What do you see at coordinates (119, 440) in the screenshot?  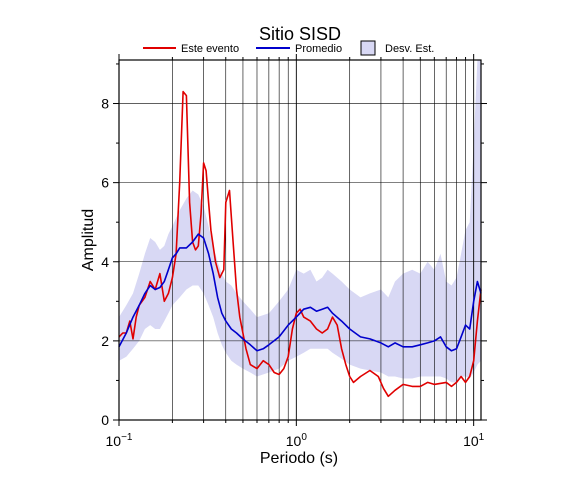 I see `x-tick-label: 10⁻¹` at bounding box center [119, 440].